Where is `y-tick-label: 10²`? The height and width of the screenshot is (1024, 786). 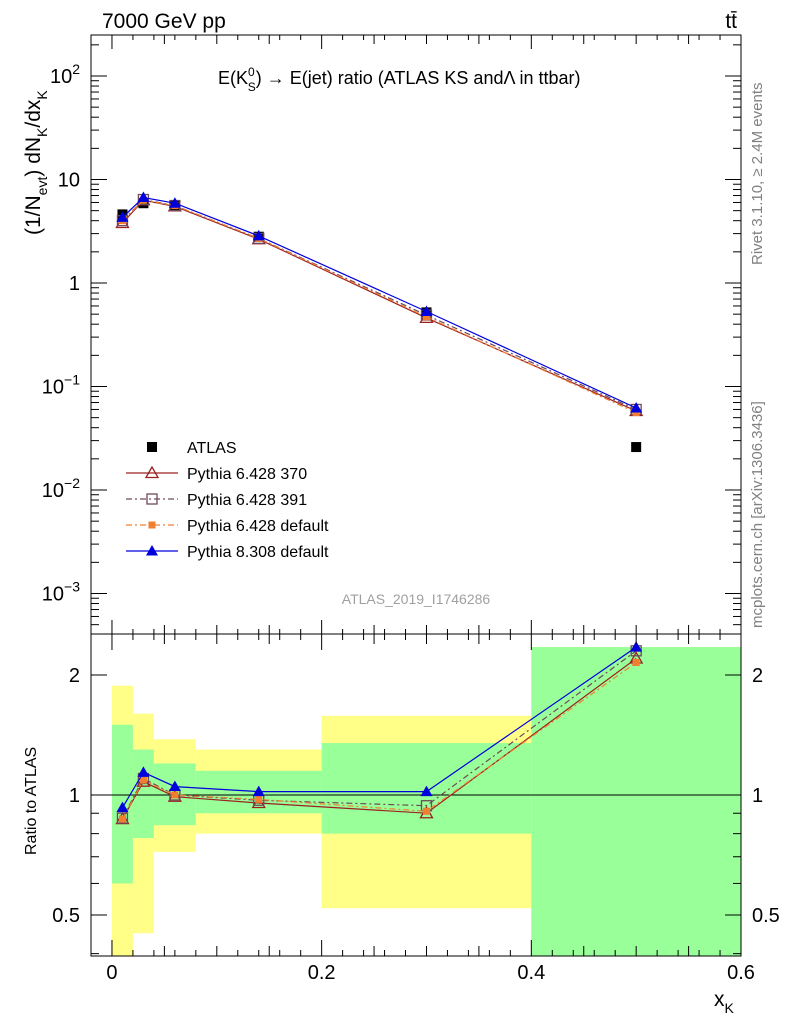
y-tick-label: 10² is located at coordinates (65, 74).